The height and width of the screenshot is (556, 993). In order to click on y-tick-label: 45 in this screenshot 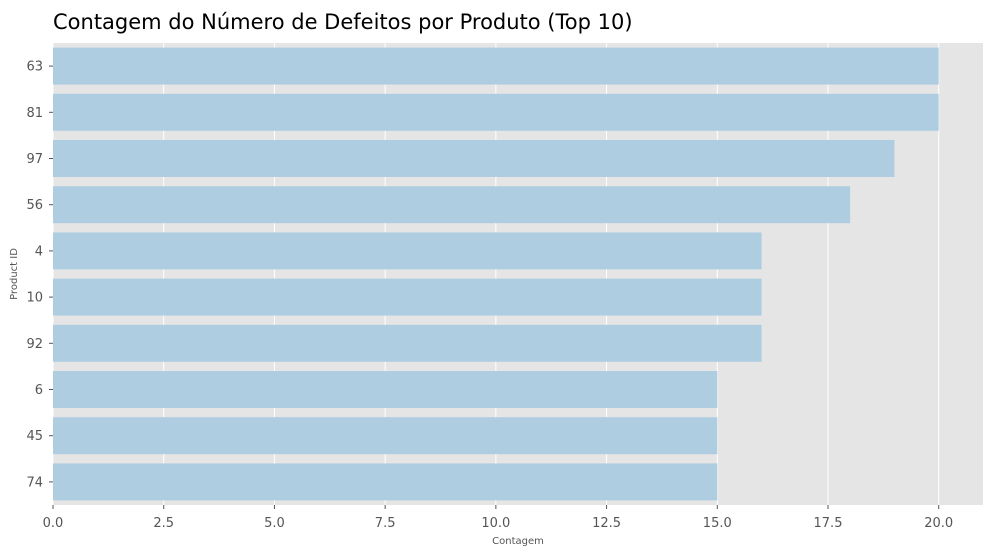, I will do `click(34, 436)`.